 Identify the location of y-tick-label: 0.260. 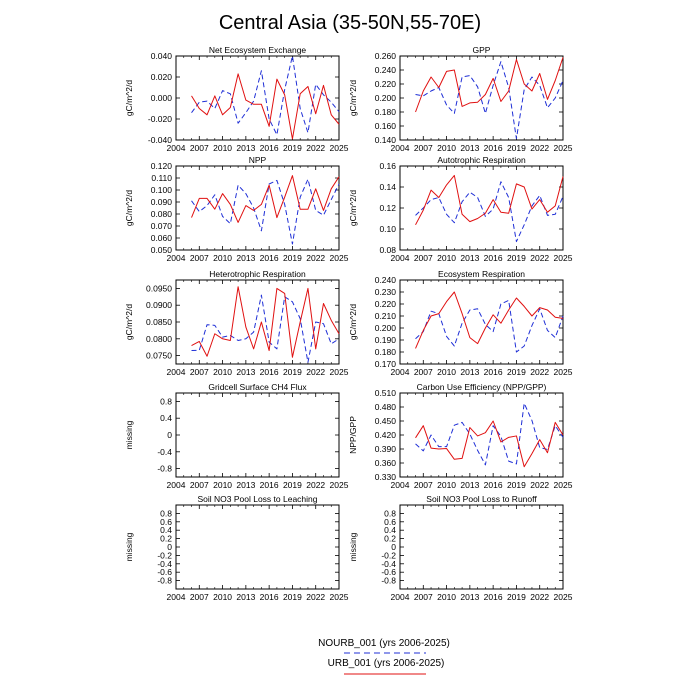
(386, 56).